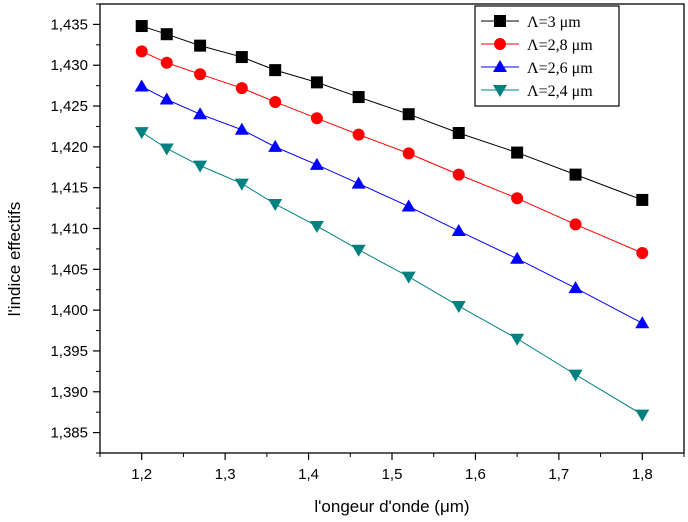 The width and height of the screenshot is (688, 522). I want to click on x-tick-label: 1,2, so click(141, 474).